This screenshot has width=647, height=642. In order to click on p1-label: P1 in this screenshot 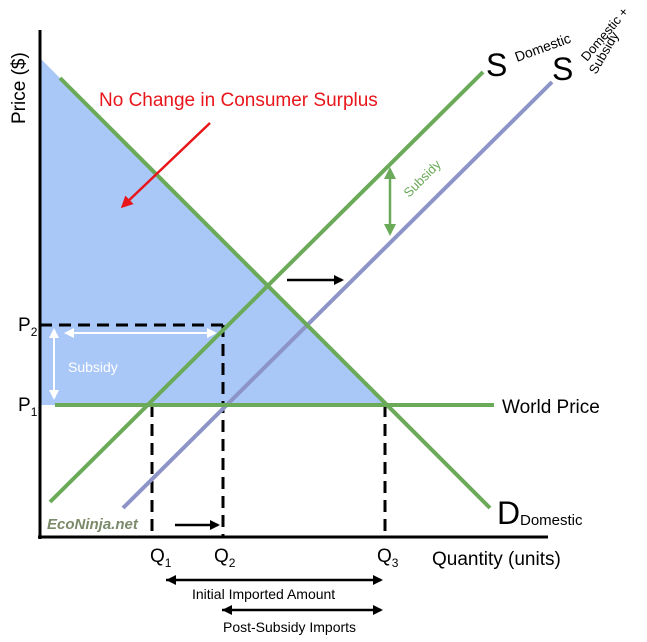, I will do `click(28, 407)`.